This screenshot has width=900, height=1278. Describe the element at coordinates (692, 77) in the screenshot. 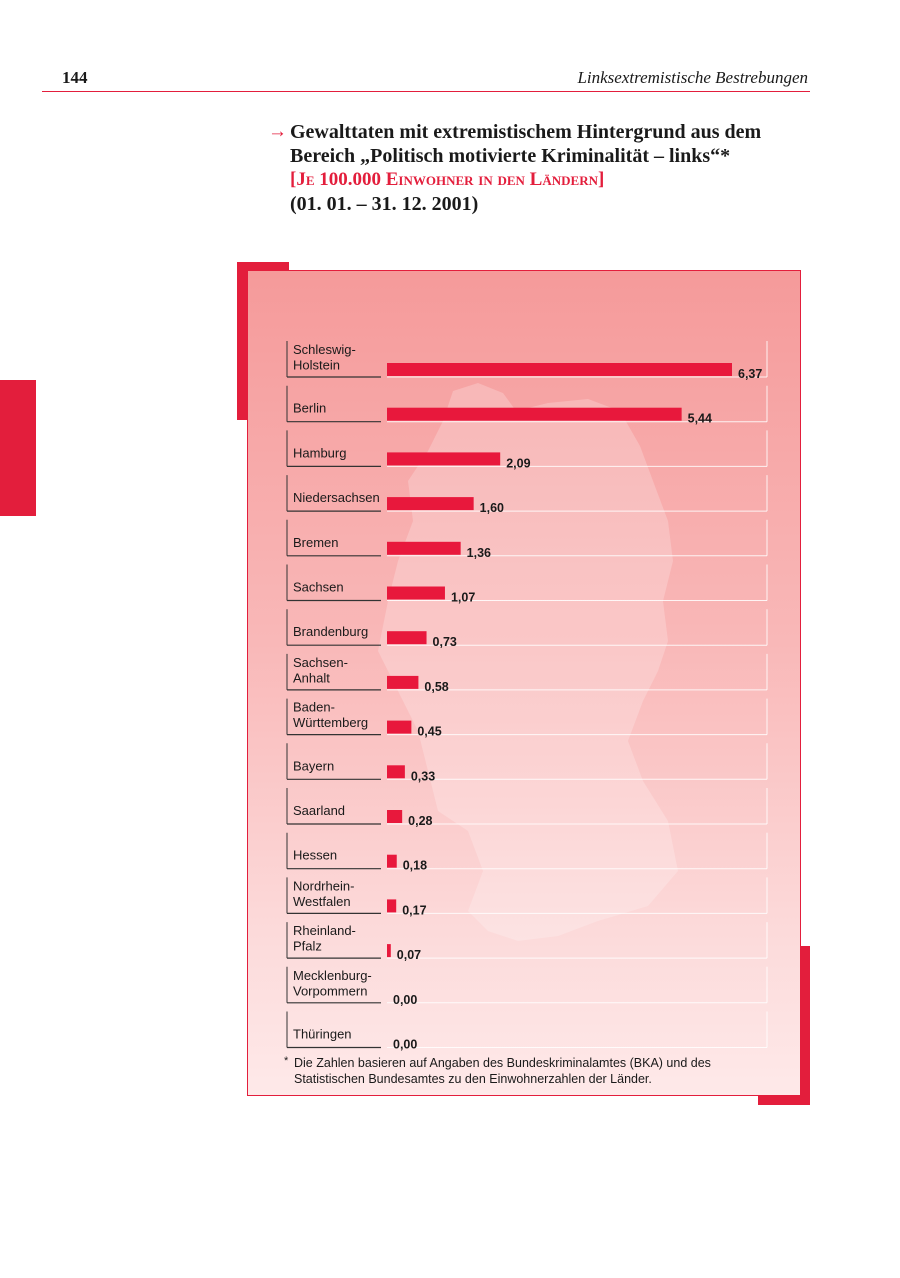

I see `running-title: Linksextremistische Bestrebungen` at that location.